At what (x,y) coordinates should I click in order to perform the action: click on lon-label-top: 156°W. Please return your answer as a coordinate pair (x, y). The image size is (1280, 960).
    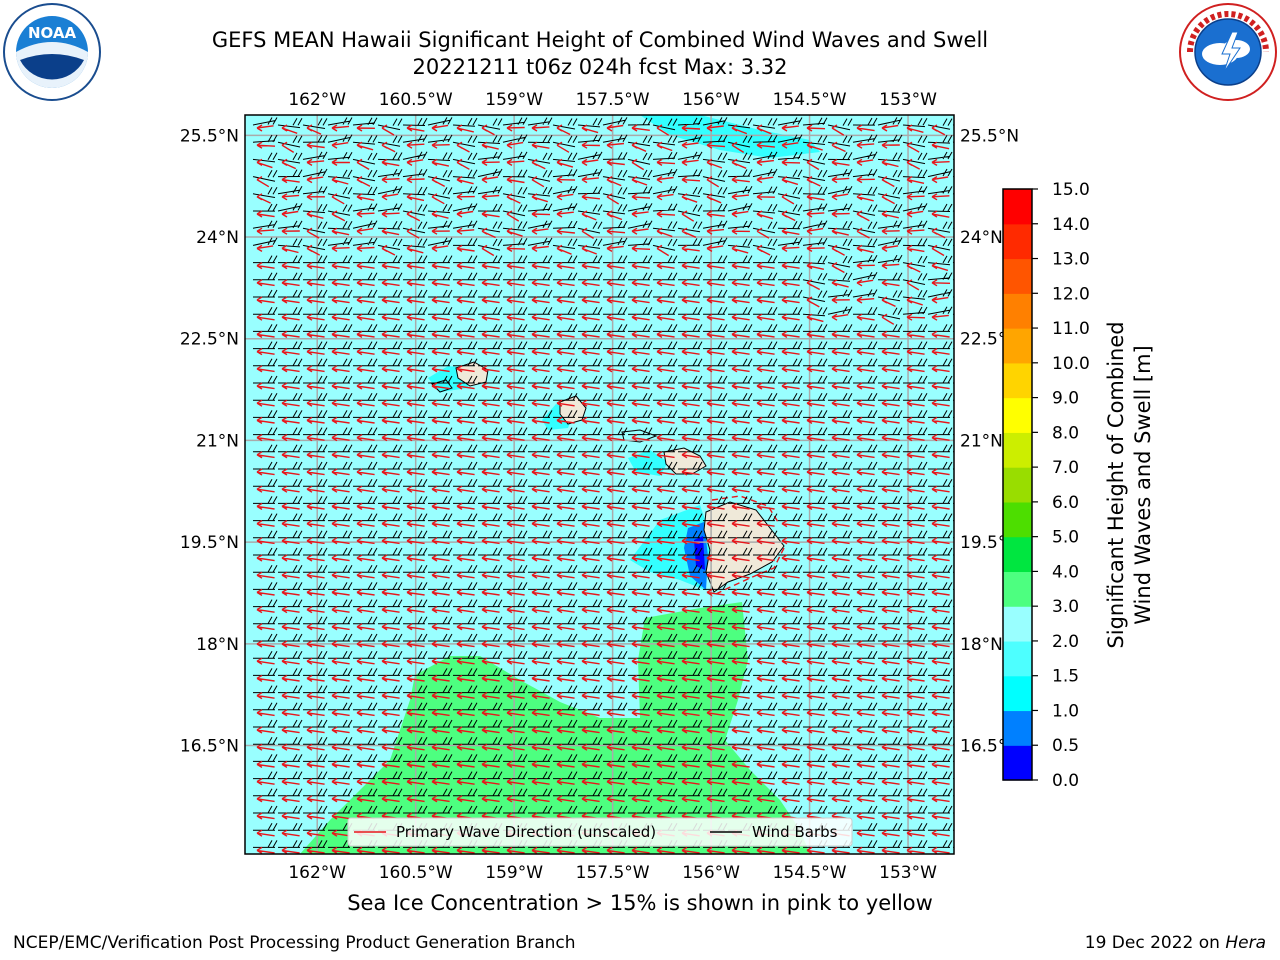
    Looking at the image, I should click on (711, 100).